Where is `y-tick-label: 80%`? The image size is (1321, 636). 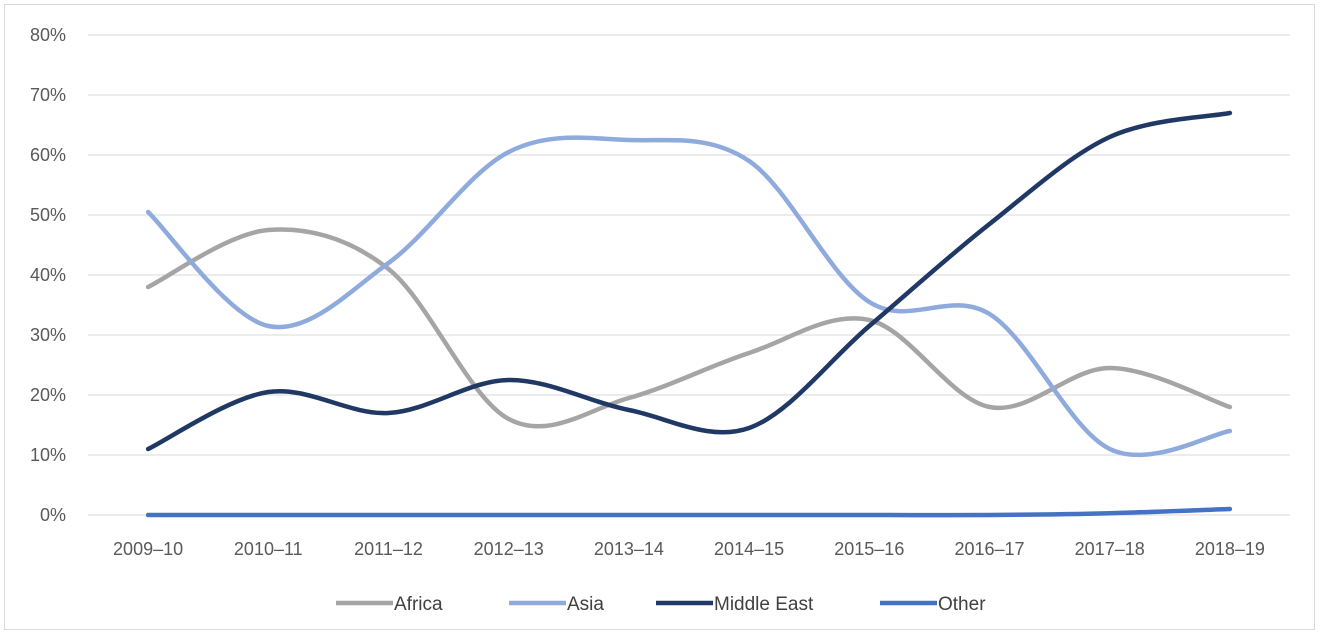 y-tick-label: 80% is located at coordinates (48, 35).